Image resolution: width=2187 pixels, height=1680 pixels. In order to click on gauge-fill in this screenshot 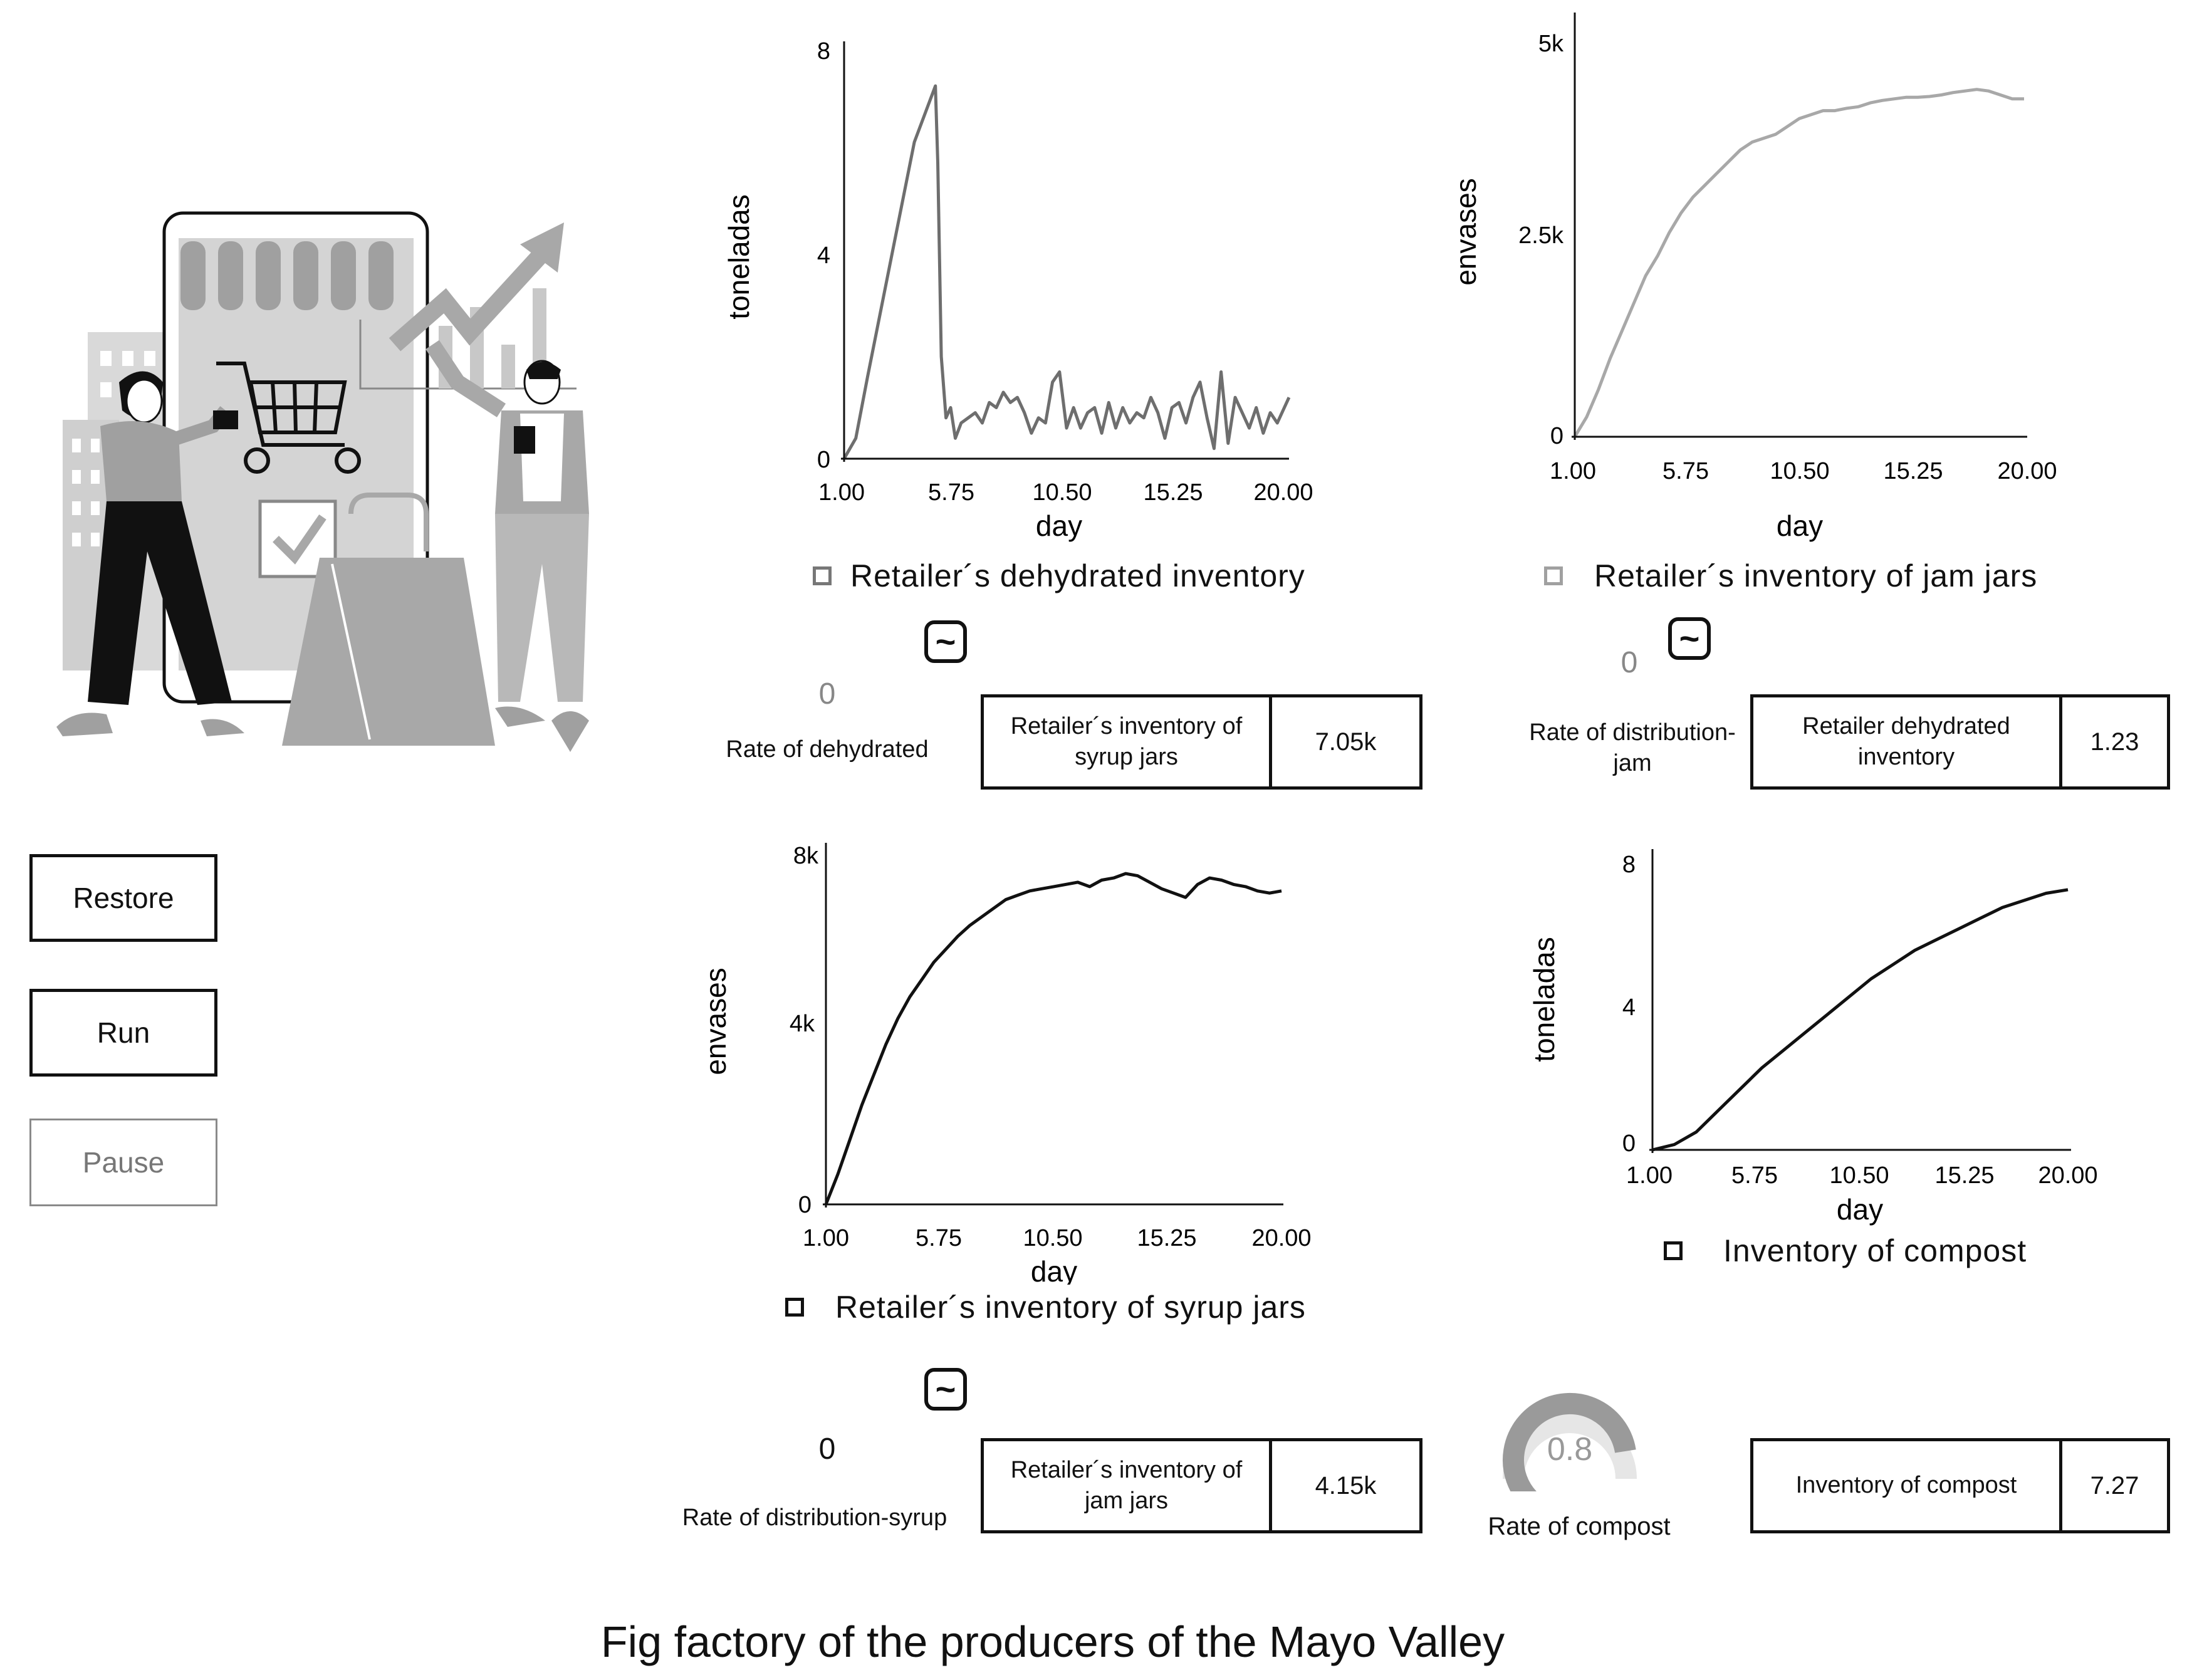, I will do `click(1569, 1442)`.